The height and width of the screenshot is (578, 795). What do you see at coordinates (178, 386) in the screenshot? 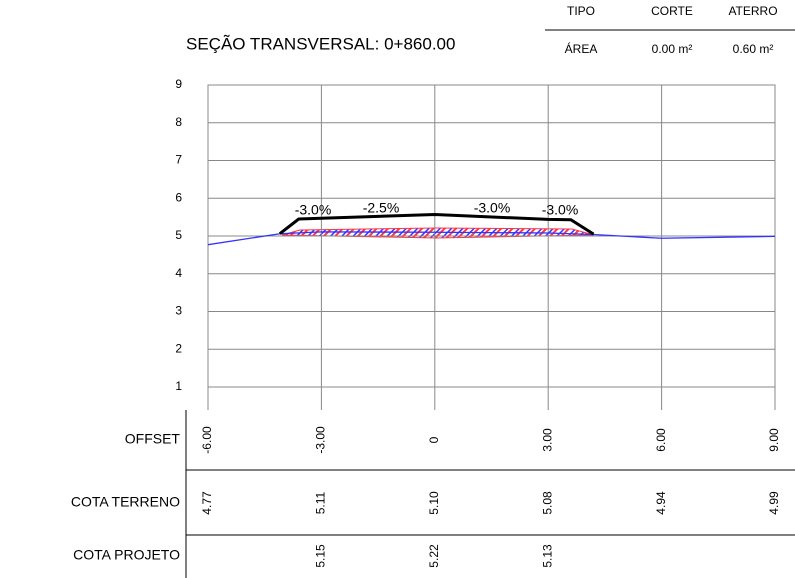
I see `y-tick-label: 1` at bounding box center [178, 386].